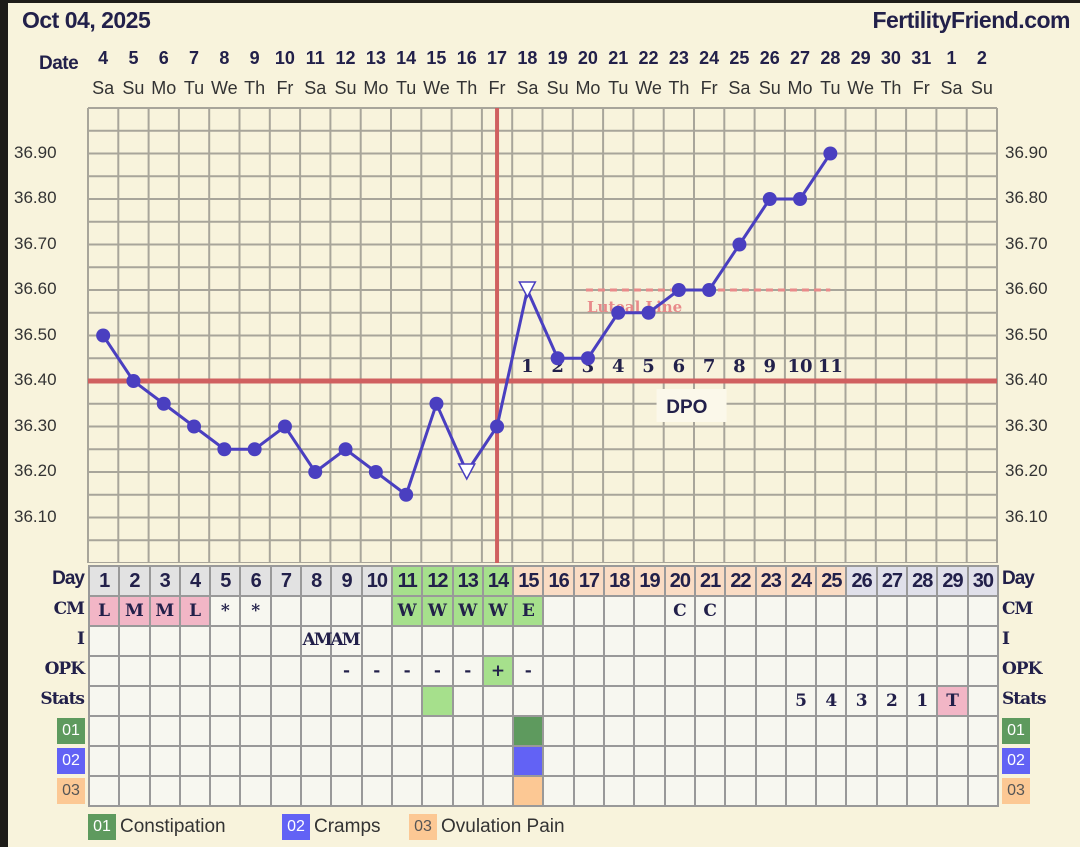 This screenshot has width=1080, height=847. I want to click on stats-cell: 1, so click(923, 702).